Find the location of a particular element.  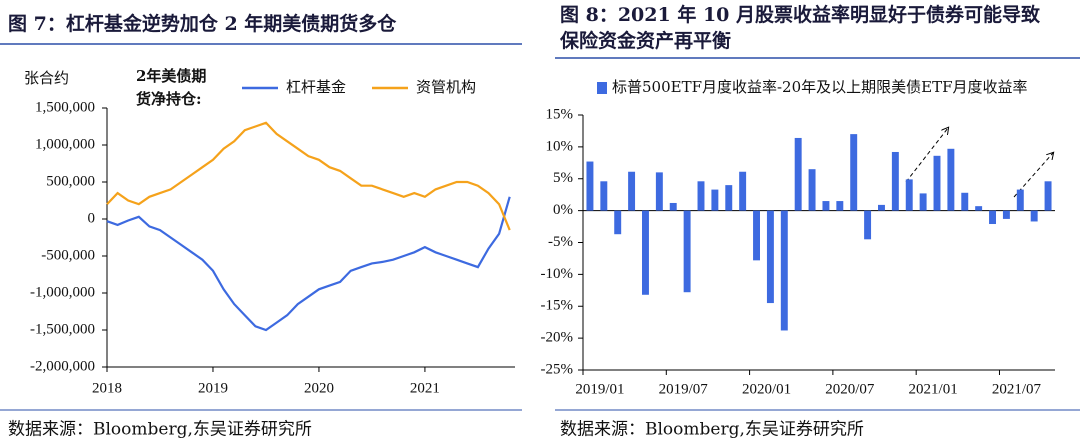

annotation: 2年美债期 is located at coordinates (171, 76).